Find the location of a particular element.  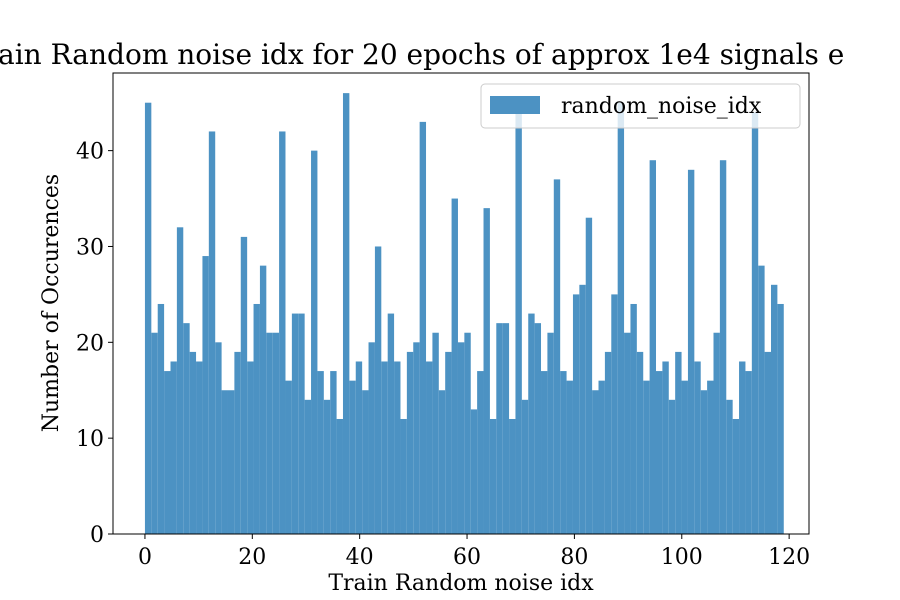

y-tick-label: 20 is located at coordinates (90, 343).